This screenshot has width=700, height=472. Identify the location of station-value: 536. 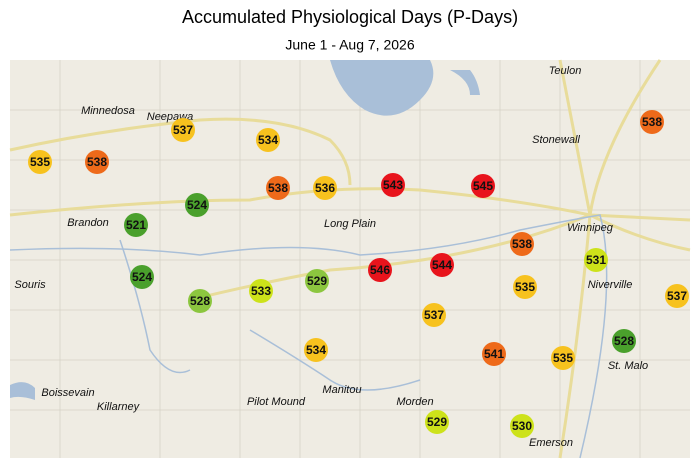
(325, 188).